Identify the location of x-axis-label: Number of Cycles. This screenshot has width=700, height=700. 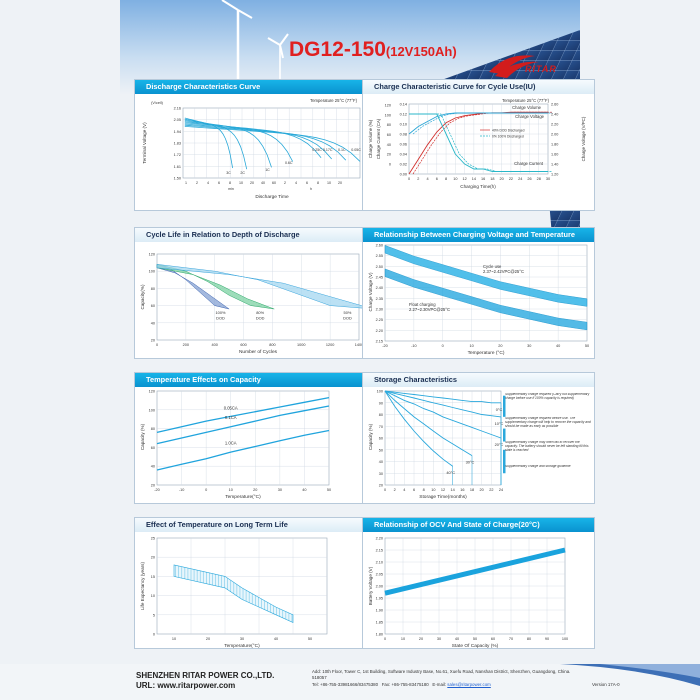
(258, 352).